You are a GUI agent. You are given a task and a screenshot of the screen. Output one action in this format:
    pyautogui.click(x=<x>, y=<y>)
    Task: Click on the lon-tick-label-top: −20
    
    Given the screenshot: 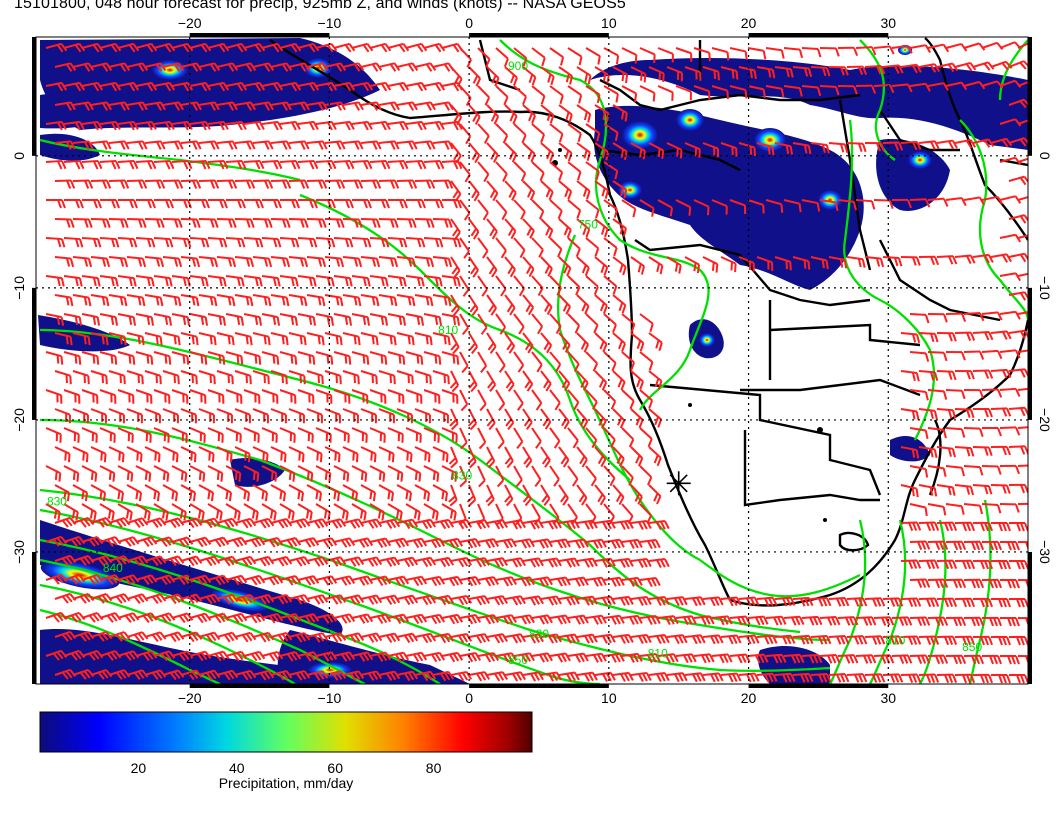 What is the action you would take?
    pyautogui.click(x=190, y=23)
    